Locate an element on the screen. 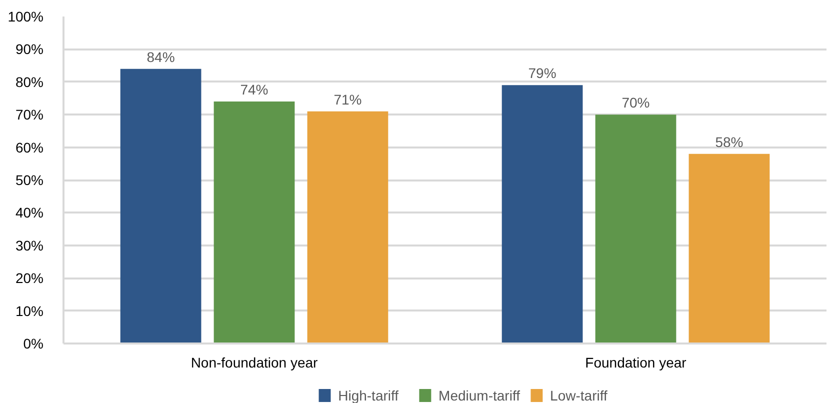 Image resolution: width=828 pixels, height=403 pixels. y-tick-label: 30% is located at coordinates (29, 245).